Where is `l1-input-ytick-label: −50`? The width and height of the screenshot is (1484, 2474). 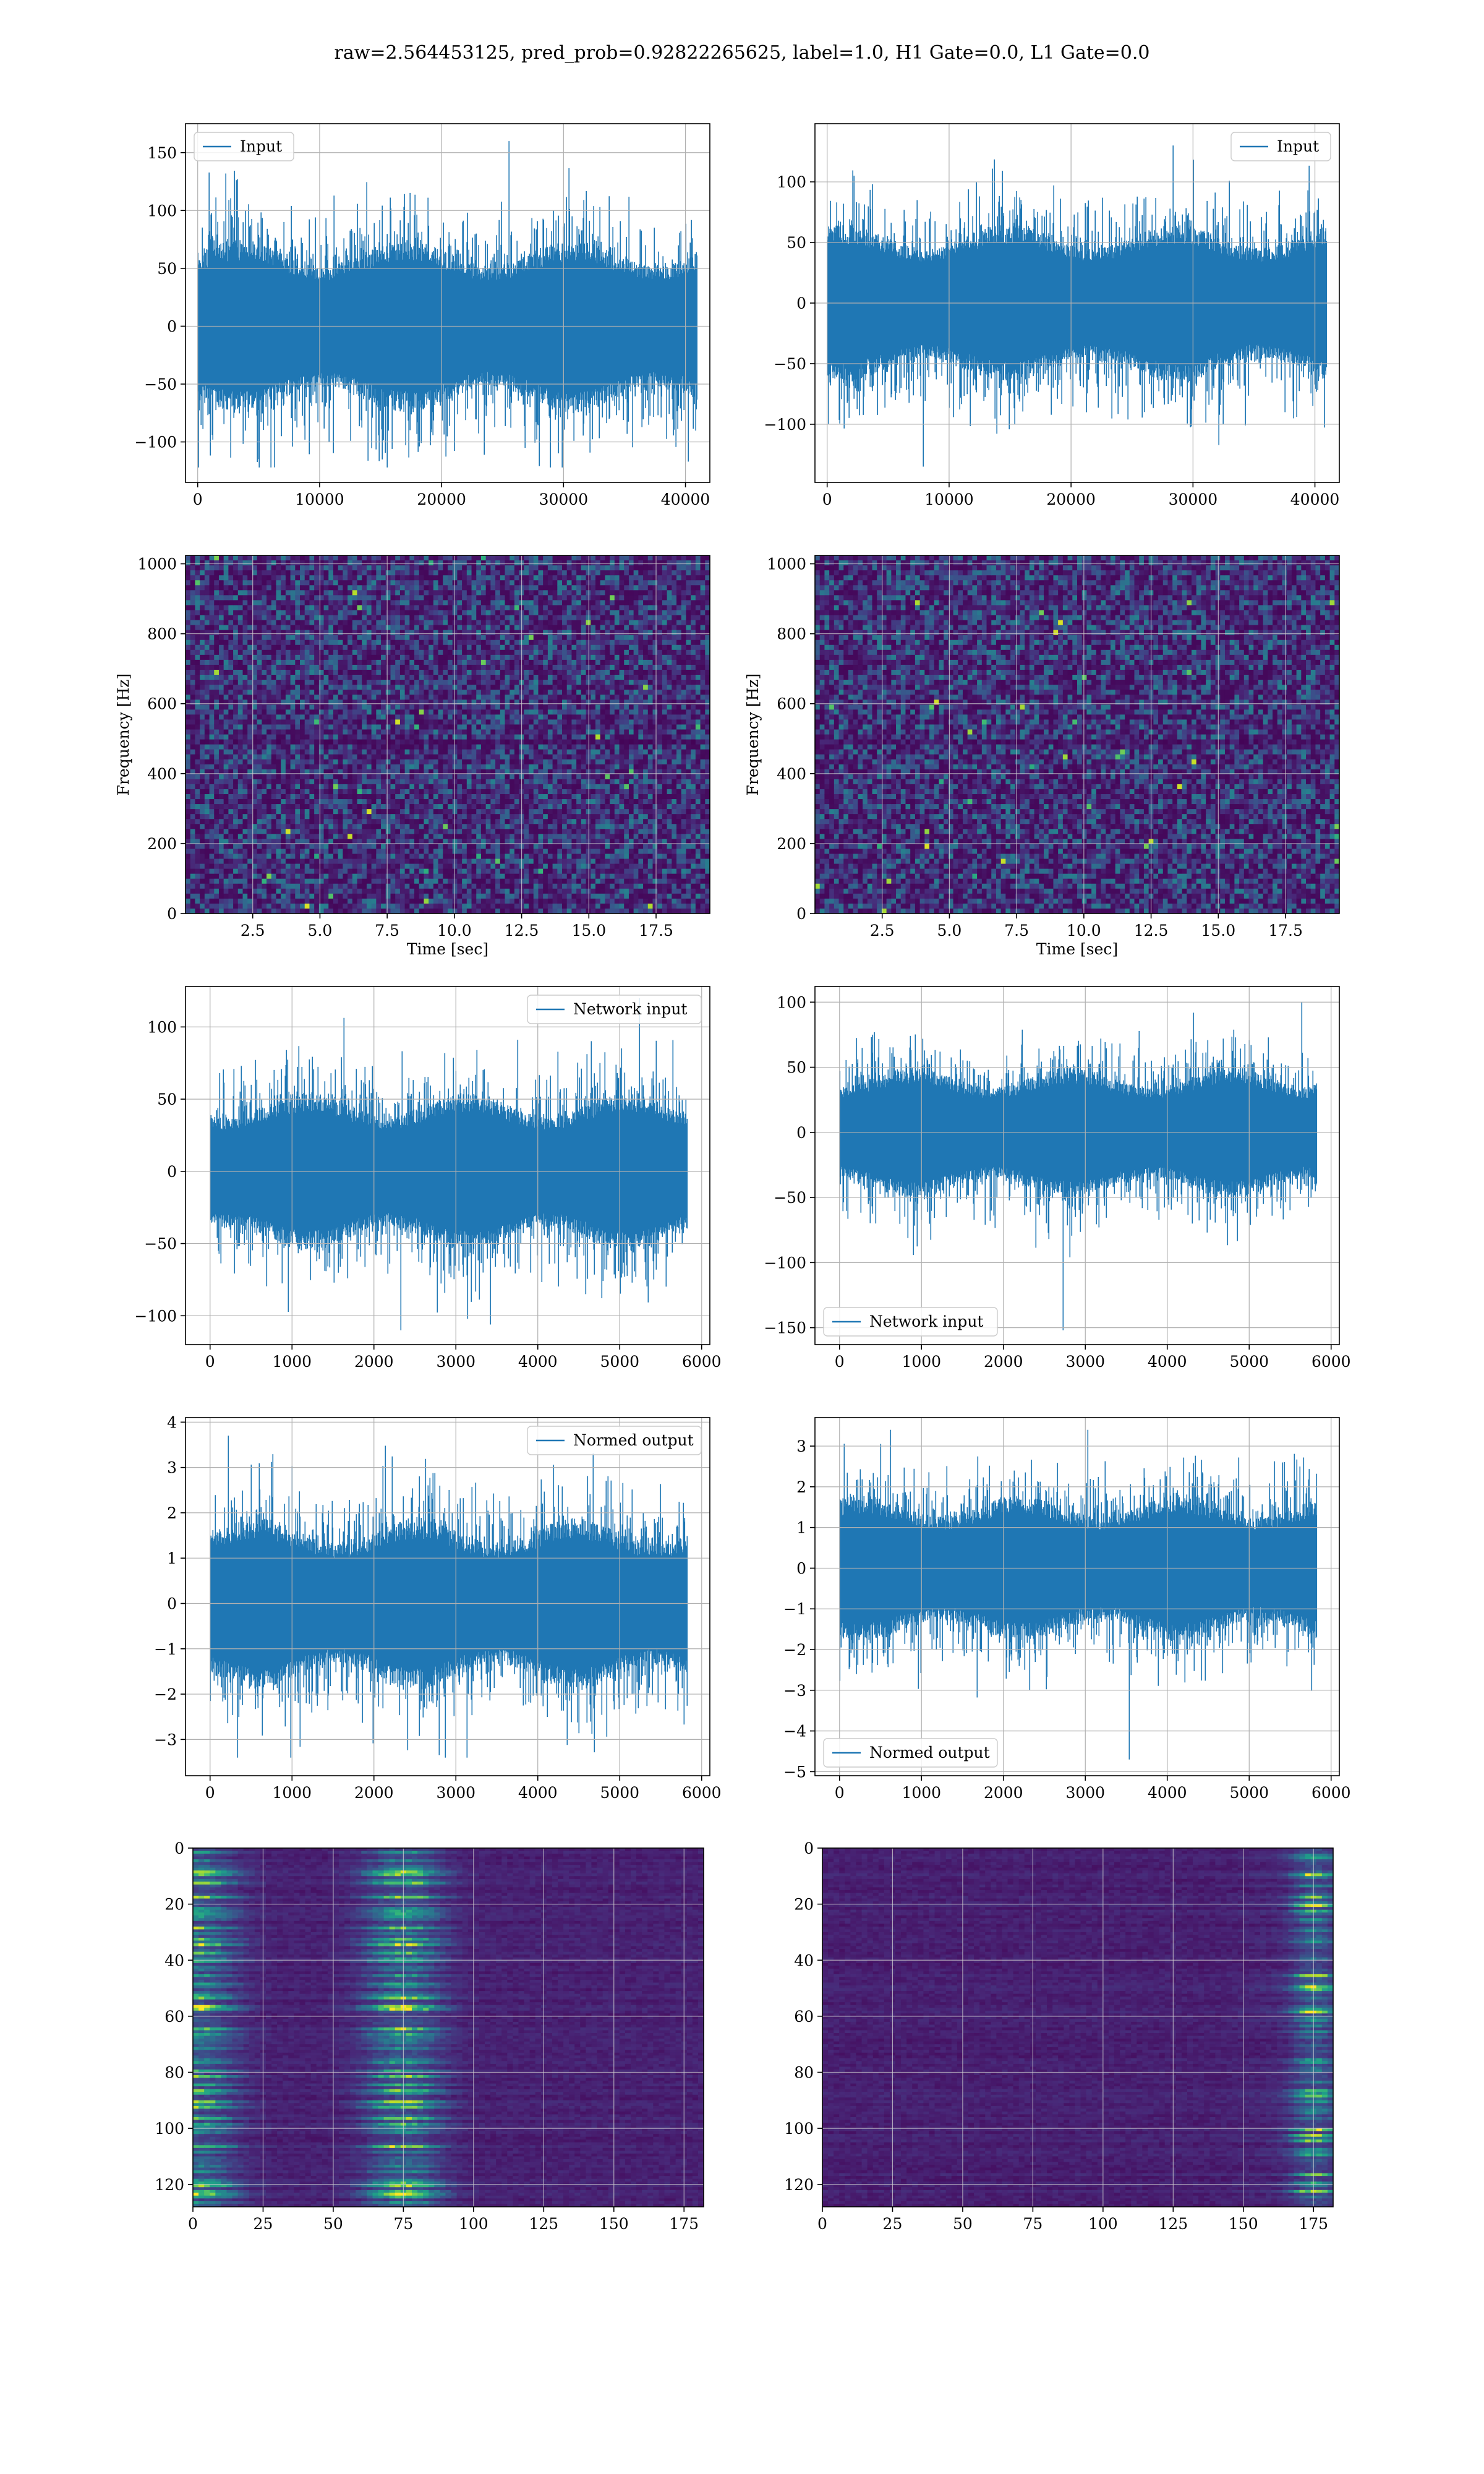 l1-input-ytick-label: −50 is located at coordinates (790, 364).